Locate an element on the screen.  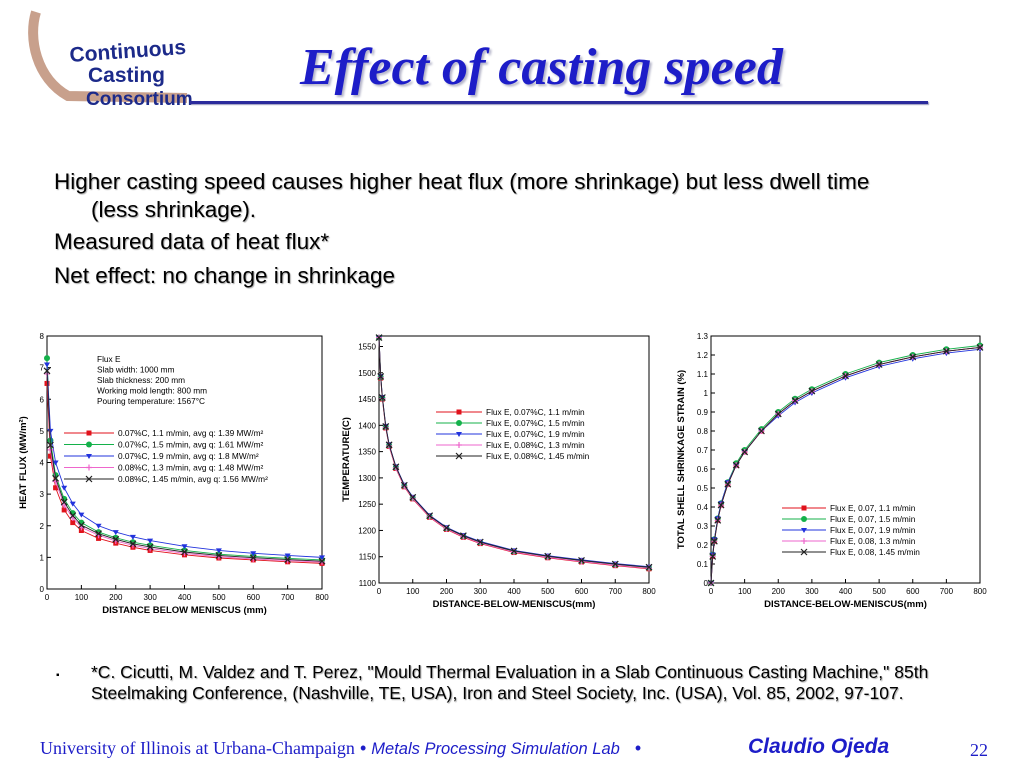
x-tick-label: 100 is located at coordinates (82, 597).